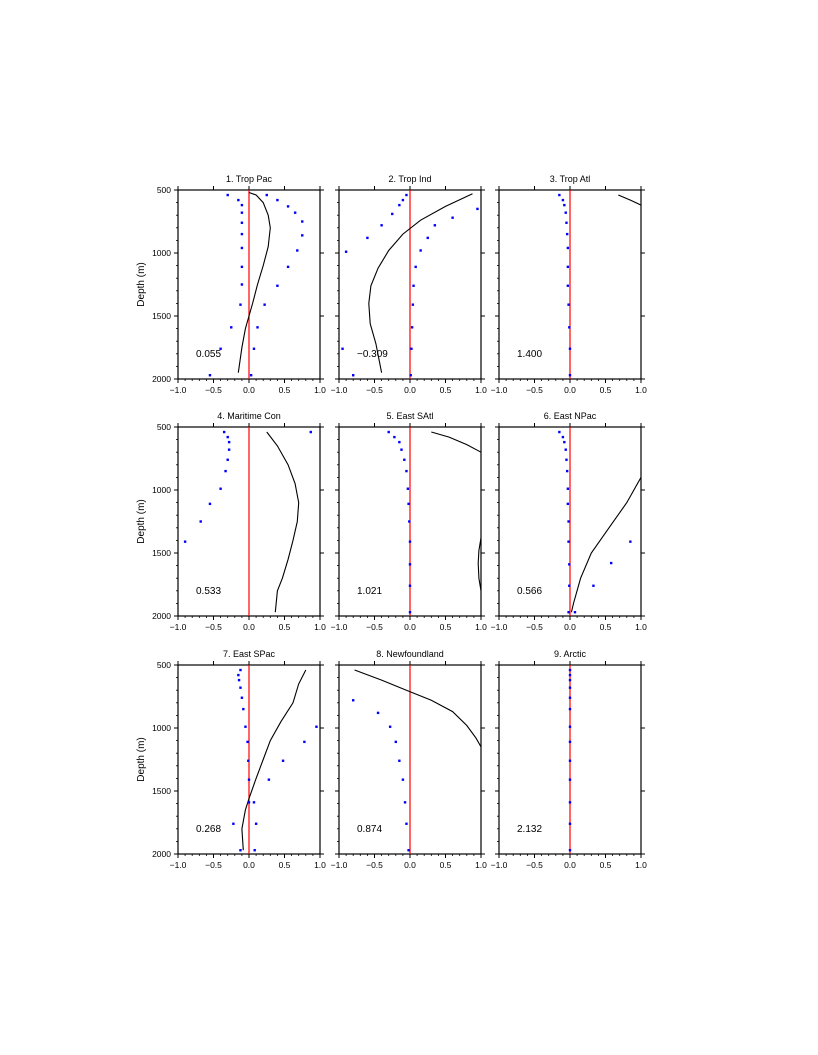 The width and height of the screenshot is (818, 1055). What do you see at coordinates (208, 354) in the screenshot?
I see `stat-value: 0.055` at bounding box center [208, 354].